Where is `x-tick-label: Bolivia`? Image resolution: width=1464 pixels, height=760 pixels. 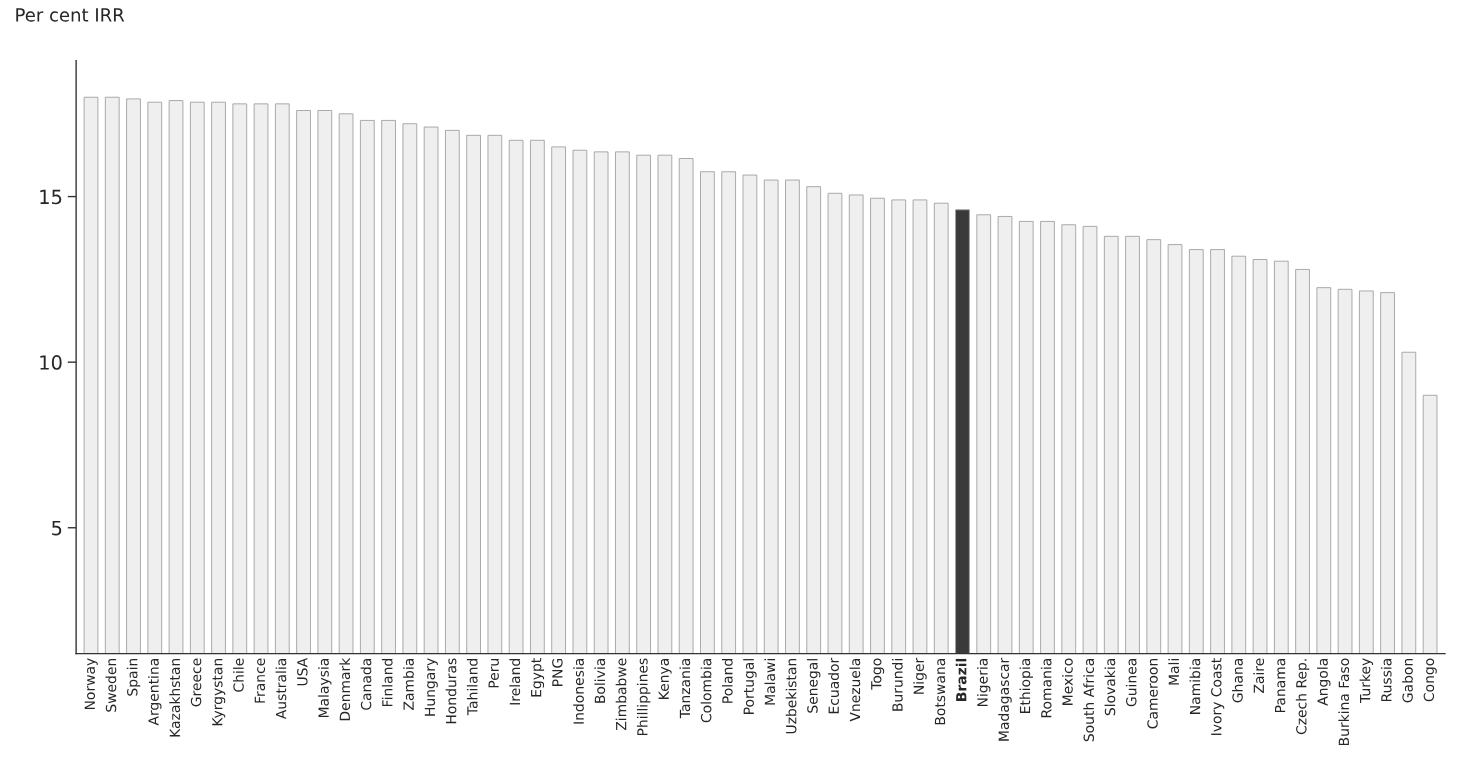
x-tick-label: Bolivia is located at coordinates (600, 681).